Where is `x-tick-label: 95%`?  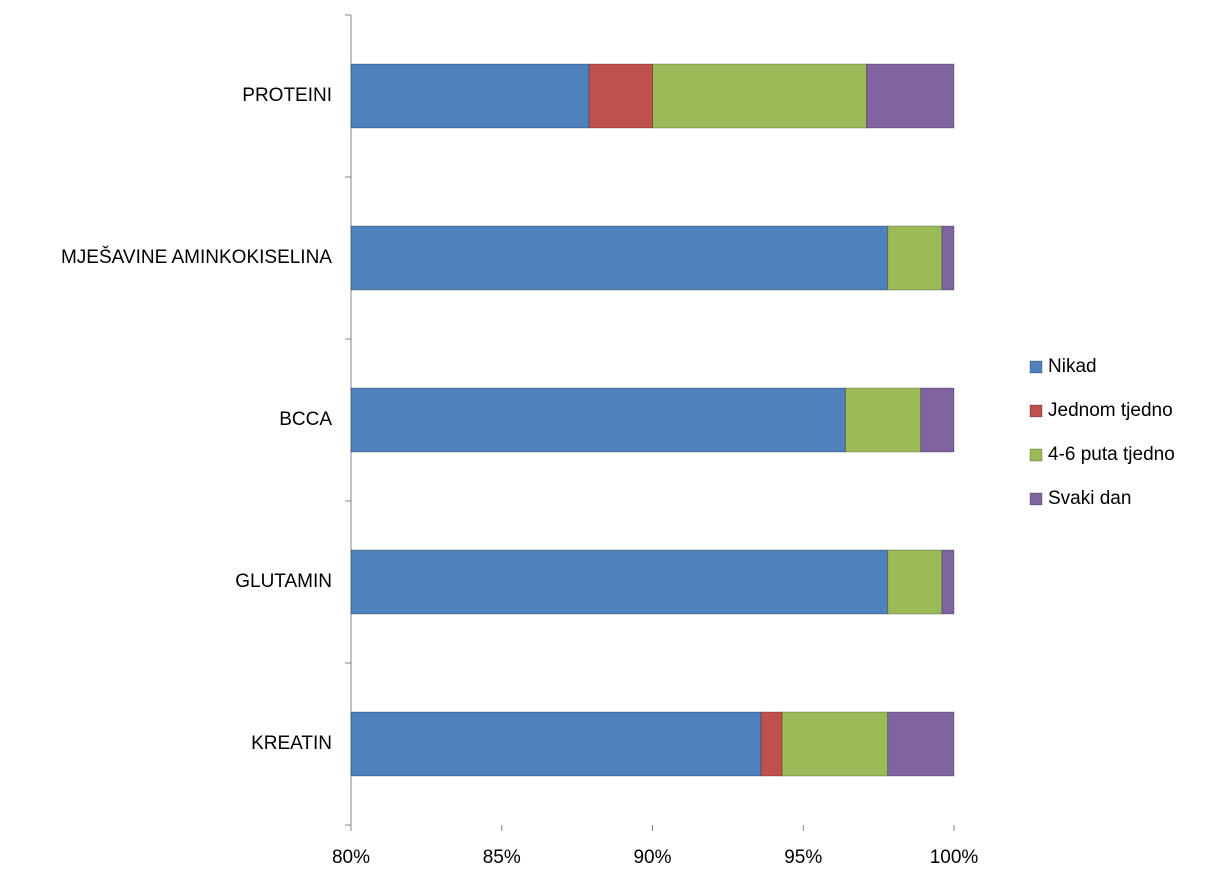
x-tick-label: 95% is located at coordinates (803, 857).